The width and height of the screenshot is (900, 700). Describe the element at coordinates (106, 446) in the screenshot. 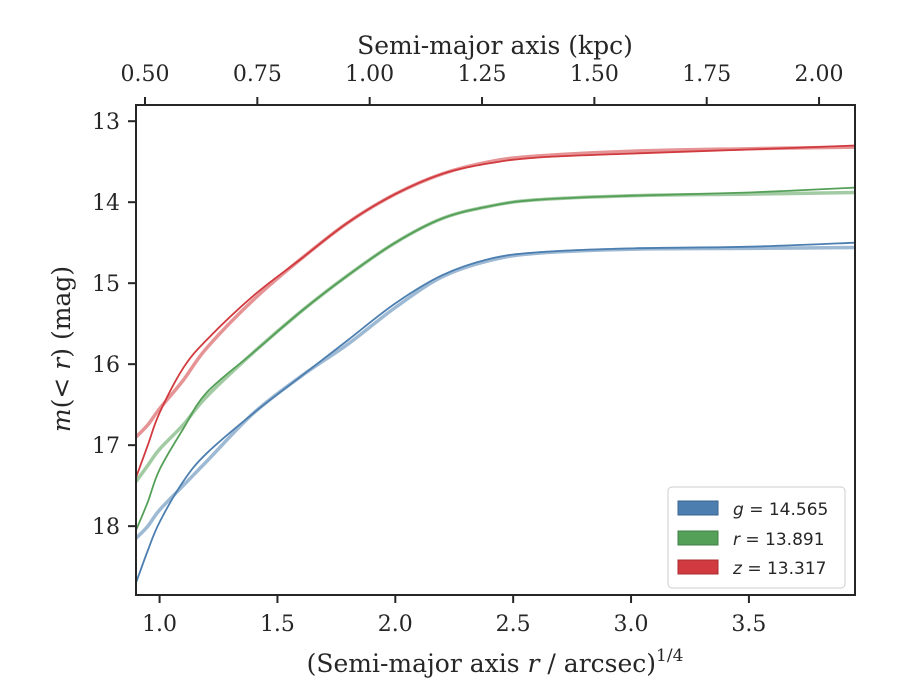

I see `y-tick-label: 17` at that location.